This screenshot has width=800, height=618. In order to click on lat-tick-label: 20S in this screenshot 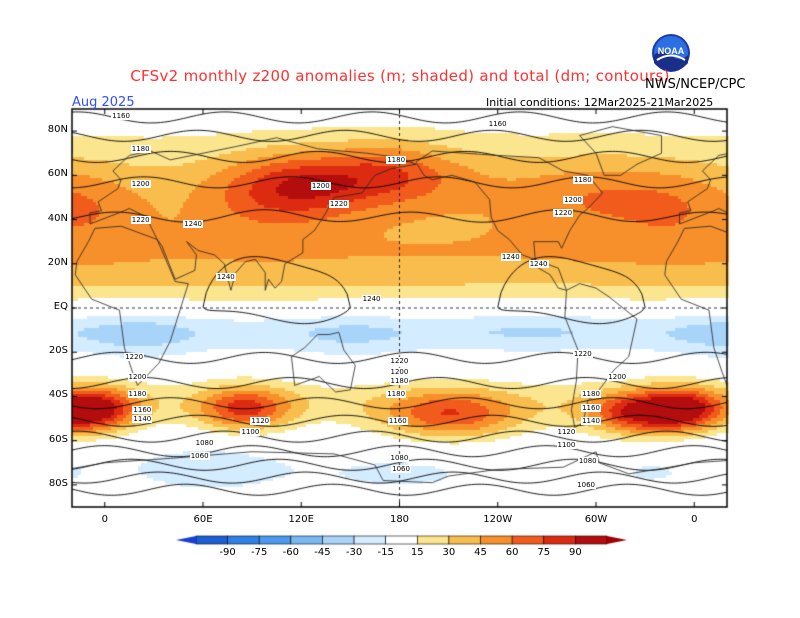, I will do `click(58, 351)`.